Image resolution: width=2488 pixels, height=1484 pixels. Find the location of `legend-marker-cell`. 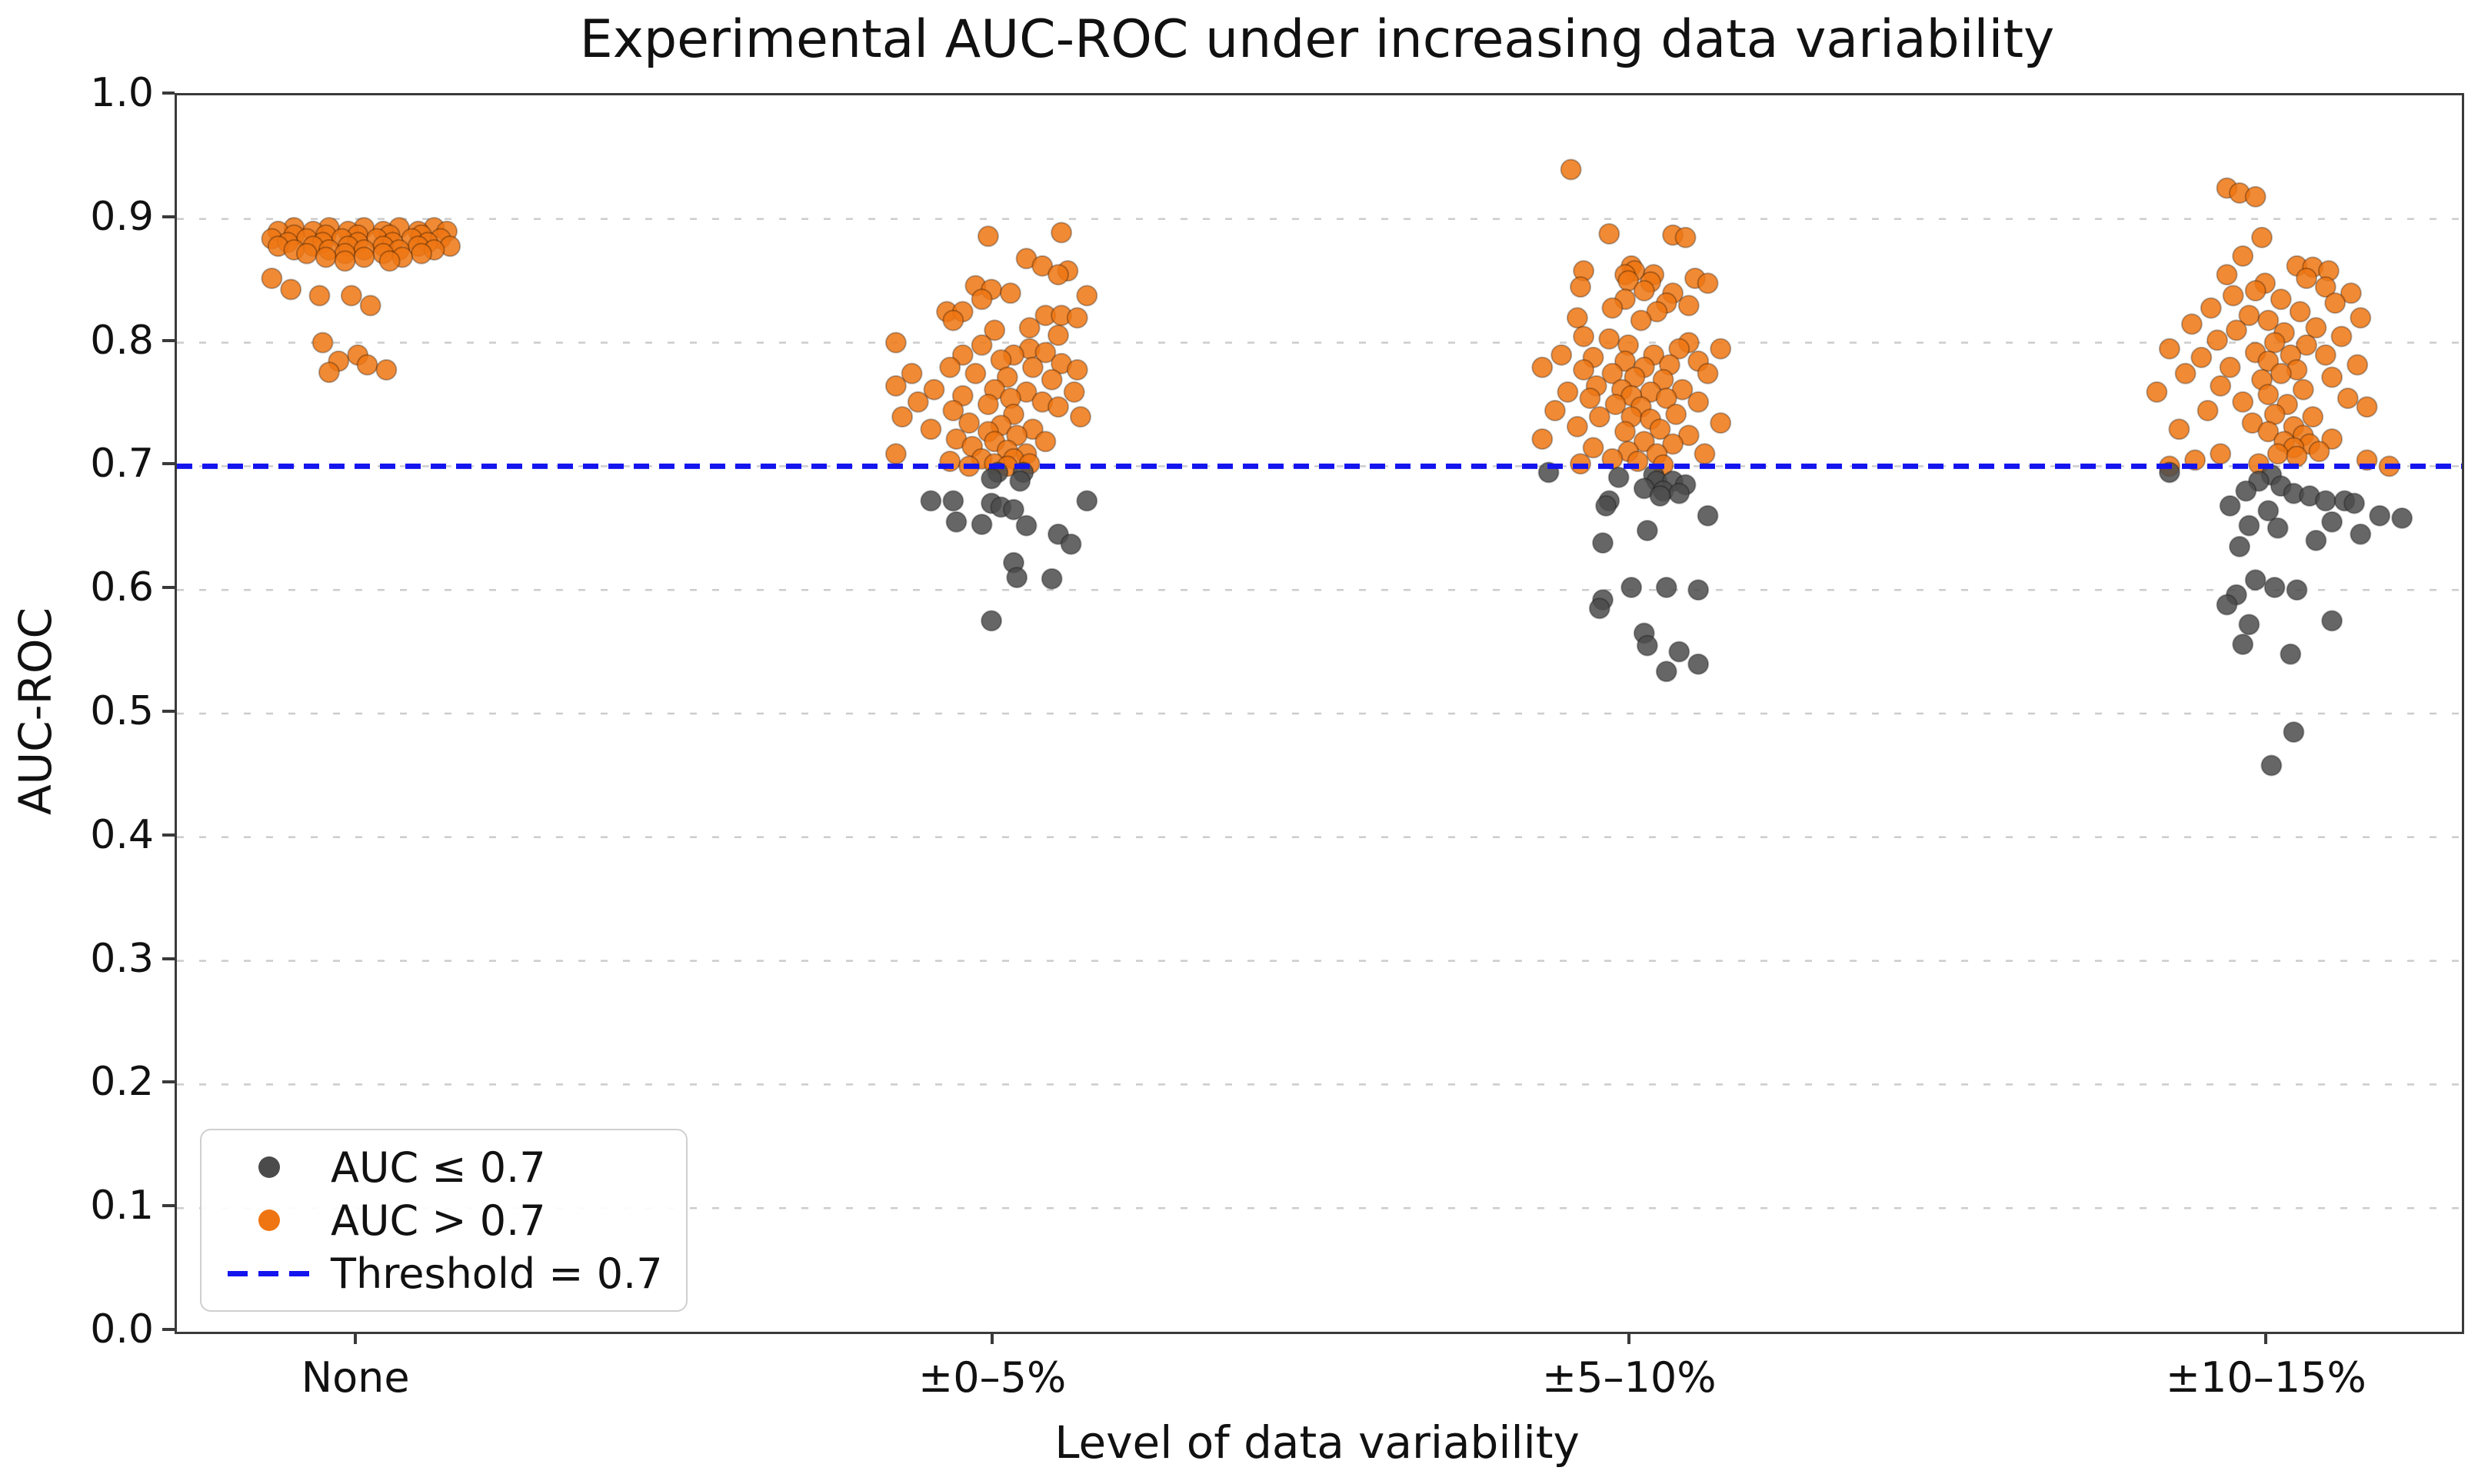

legend-marker-cell is located at coordinates (269, 1220).